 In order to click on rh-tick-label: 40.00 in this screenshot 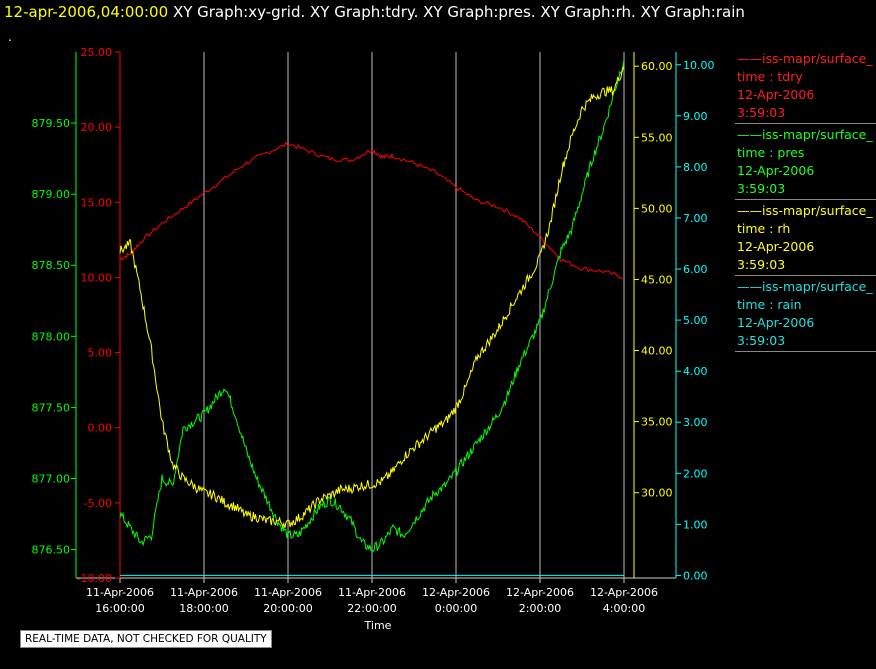, I will do `click(657, 351)`.